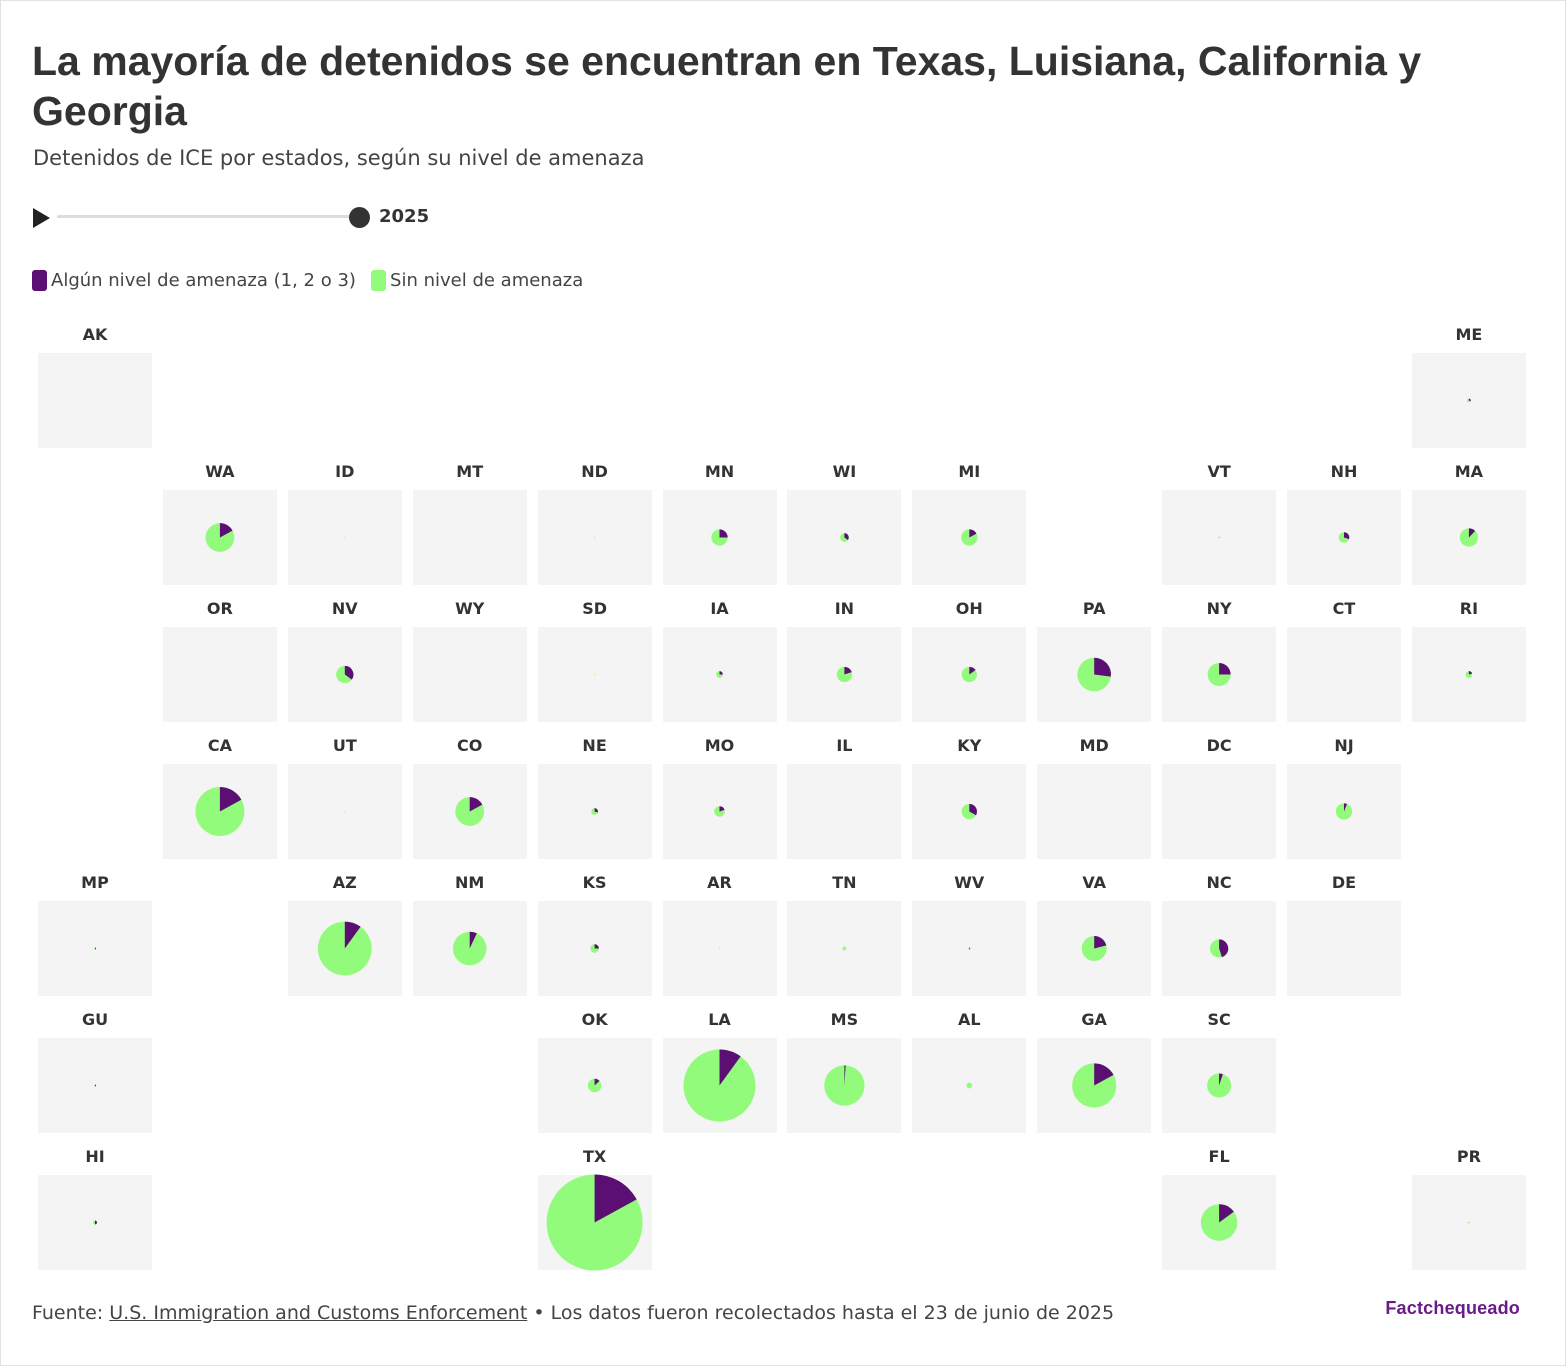 Image resolution: width=1566 pixels, height=1366 pixels. I want to click on timeline-handle, so click(359, 217).